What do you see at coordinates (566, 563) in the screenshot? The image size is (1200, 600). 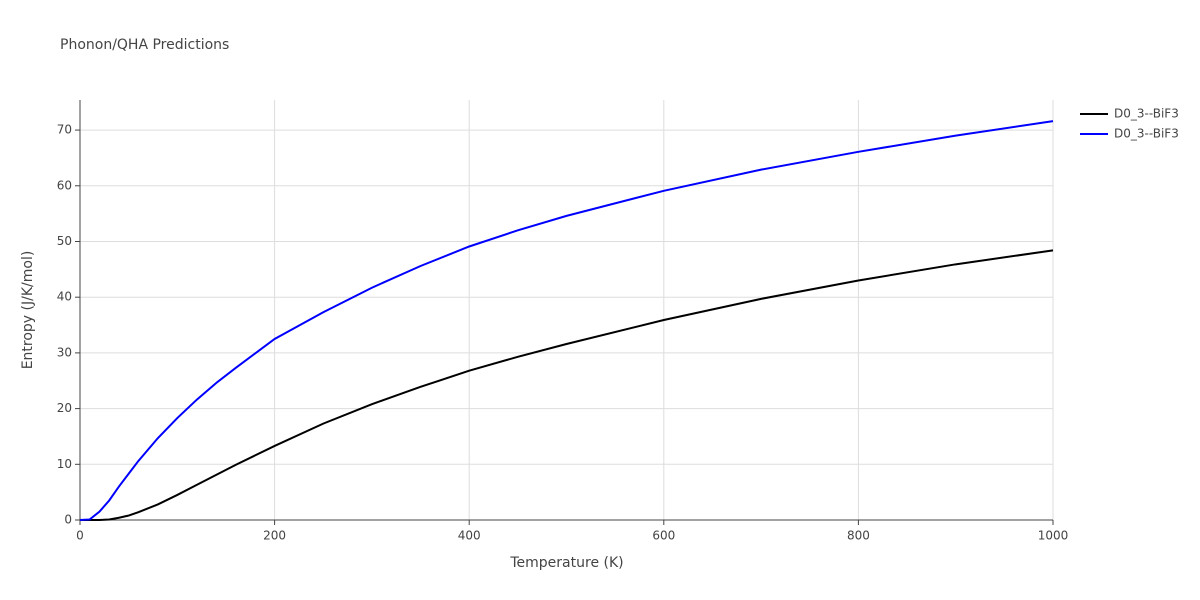 I see `x-axis-title: Temperature (K)` at bounding box center [566, 563].